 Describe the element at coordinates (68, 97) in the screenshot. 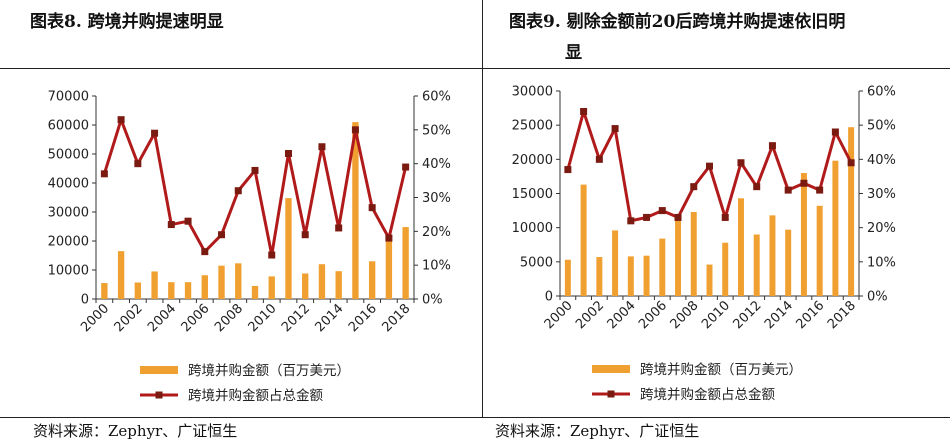

I see `left-y-tick-label: 70000` at that location.